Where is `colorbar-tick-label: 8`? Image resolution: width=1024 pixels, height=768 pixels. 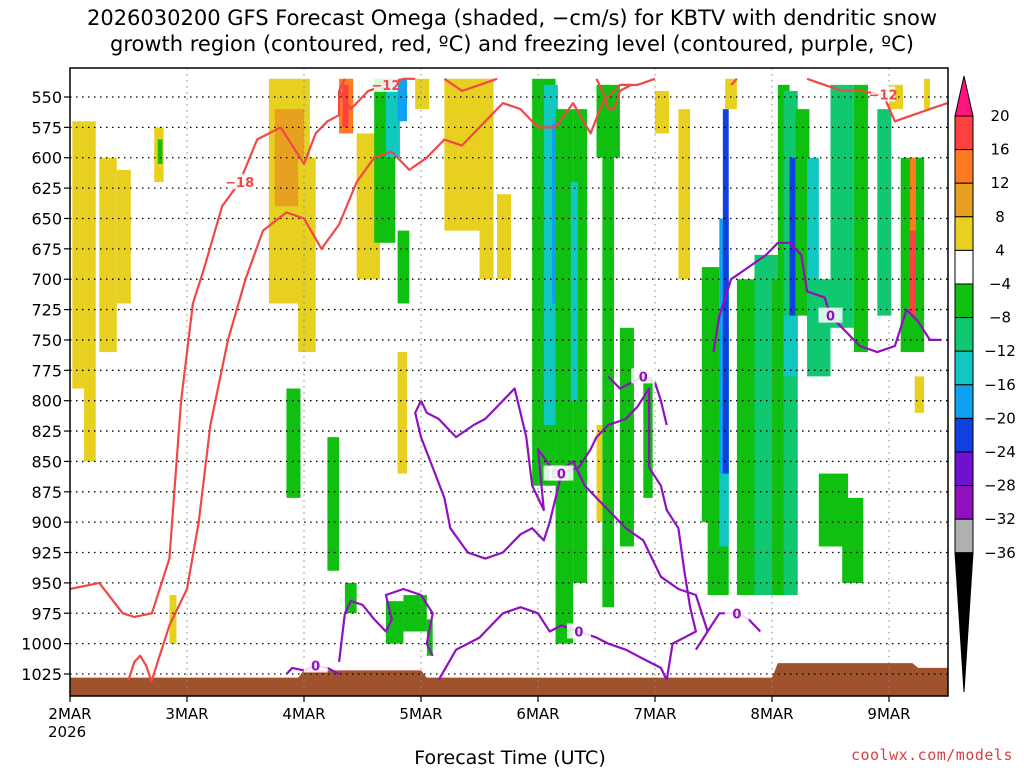
colorbar-tick-label: 8 is located at coordinates (1000, 217).